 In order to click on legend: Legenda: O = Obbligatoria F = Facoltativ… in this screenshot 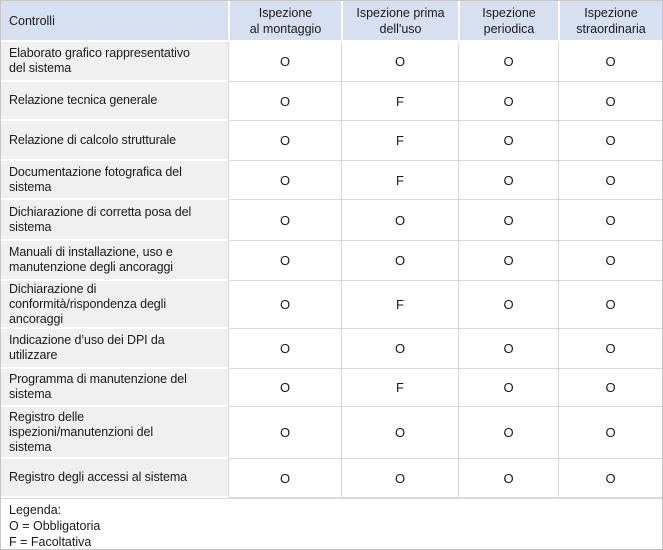, I will do `click(331, 523)`.